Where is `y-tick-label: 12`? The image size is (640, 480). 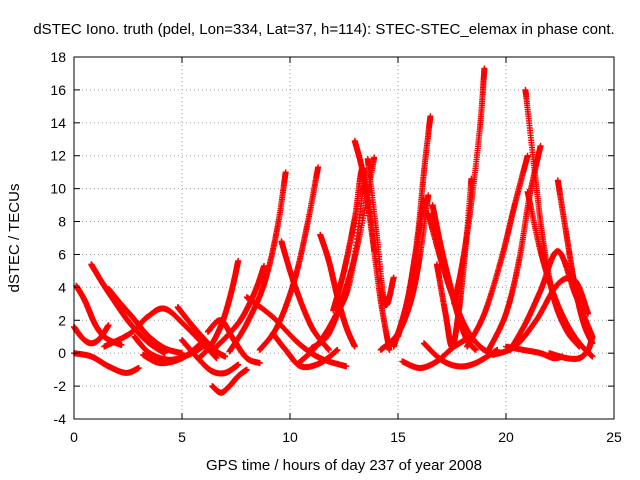
y-tick-label: 12 is located at coordinates (58, 156).